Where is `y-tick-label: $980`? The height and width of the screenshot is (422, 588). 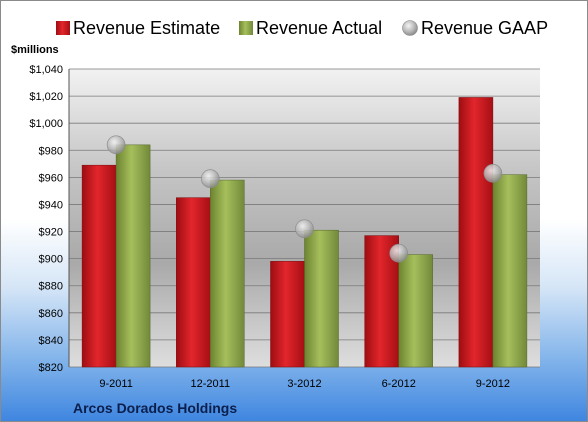
y-tick-label: $980 is located at coordinates (51, 151).